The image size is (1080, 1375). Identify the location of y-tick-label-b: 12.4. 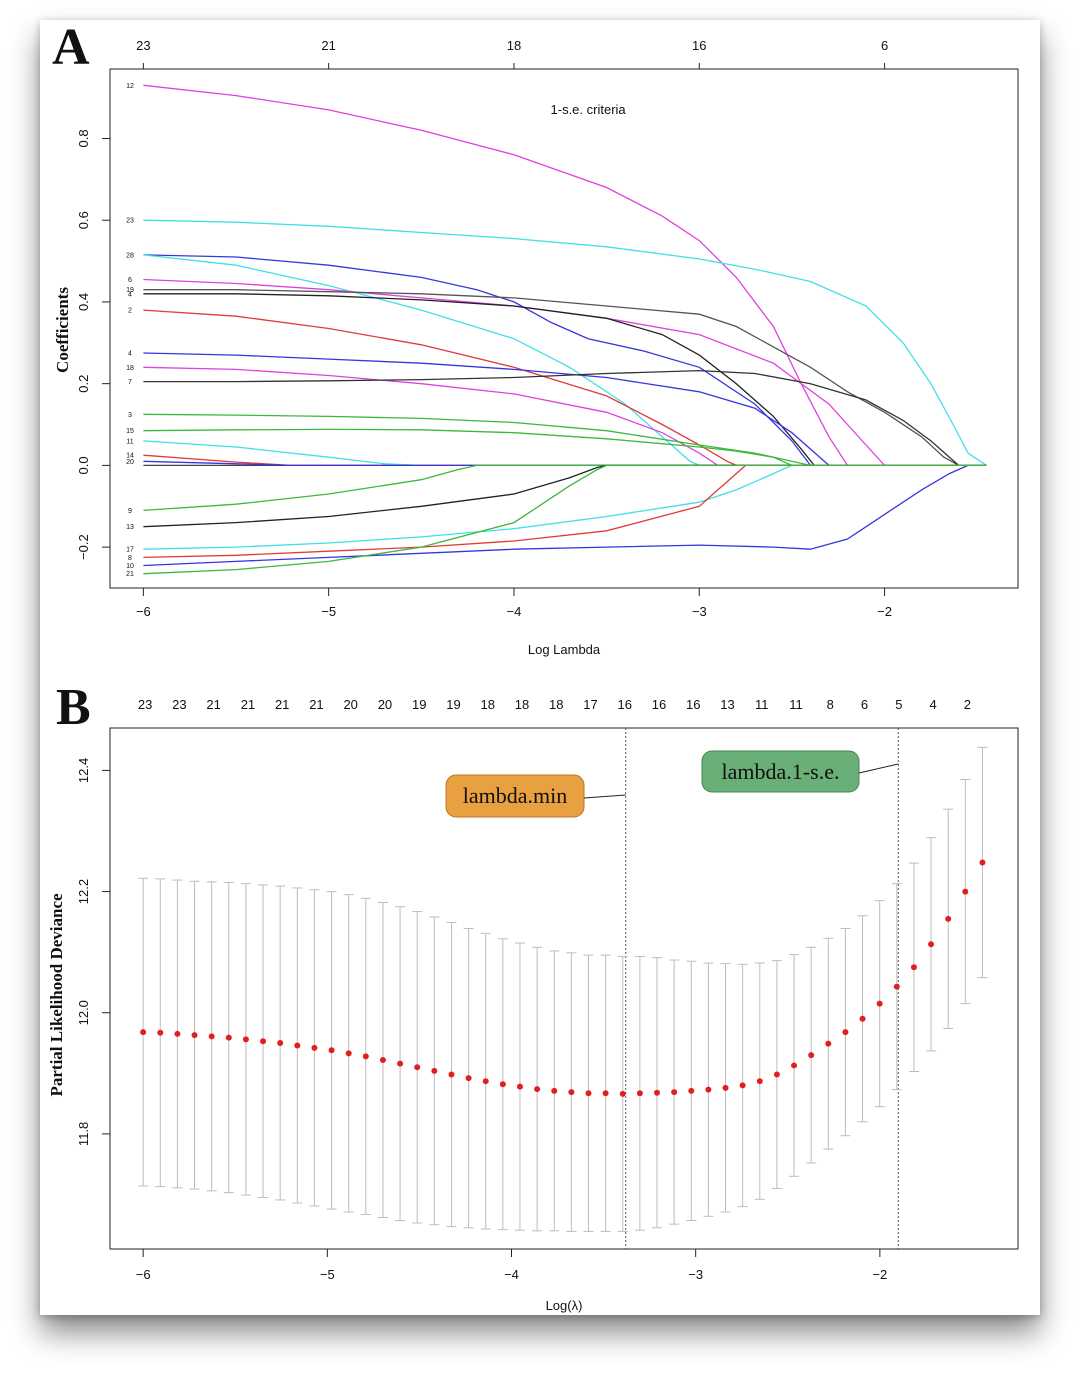
(83, 770).